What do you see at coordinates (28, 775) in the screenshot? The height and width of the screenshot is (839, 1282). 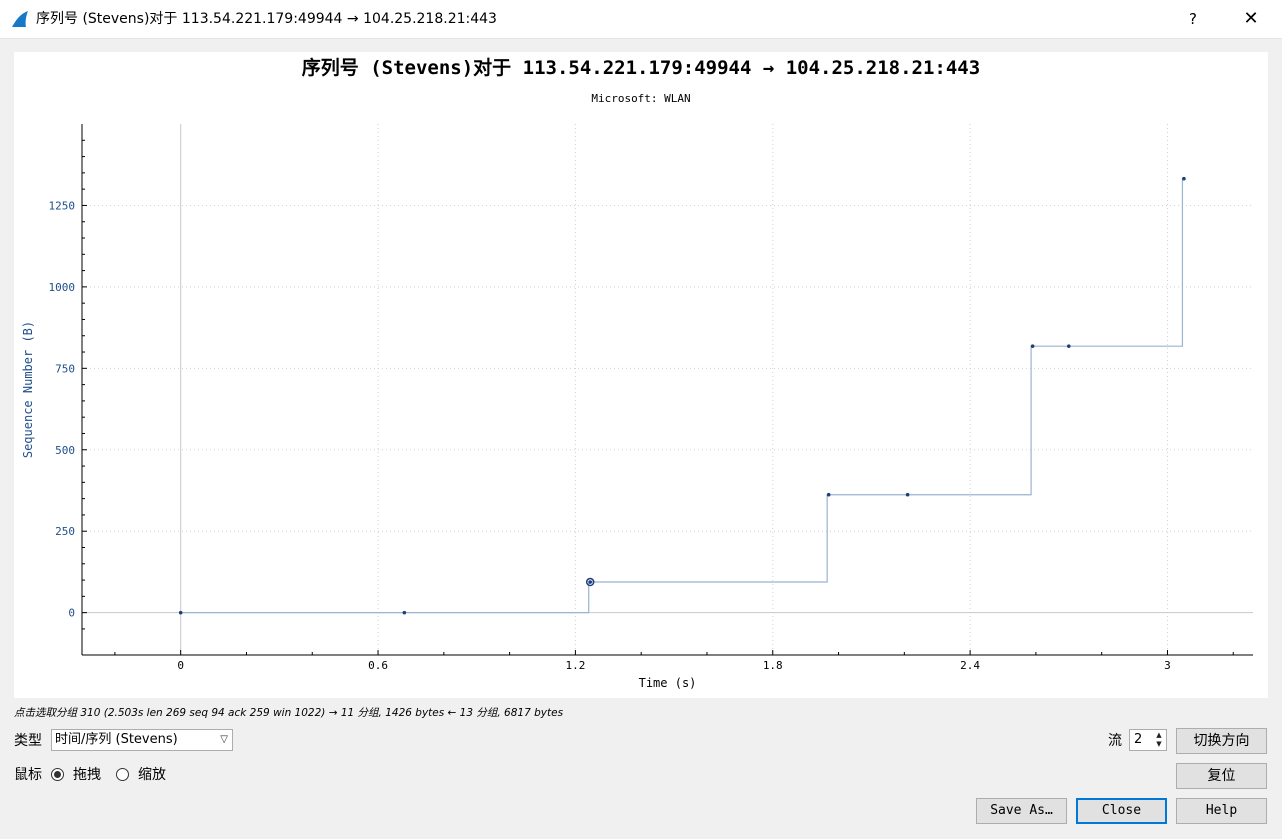 I see `mouse-label: 鼠标` at bounding box center [28, 775].